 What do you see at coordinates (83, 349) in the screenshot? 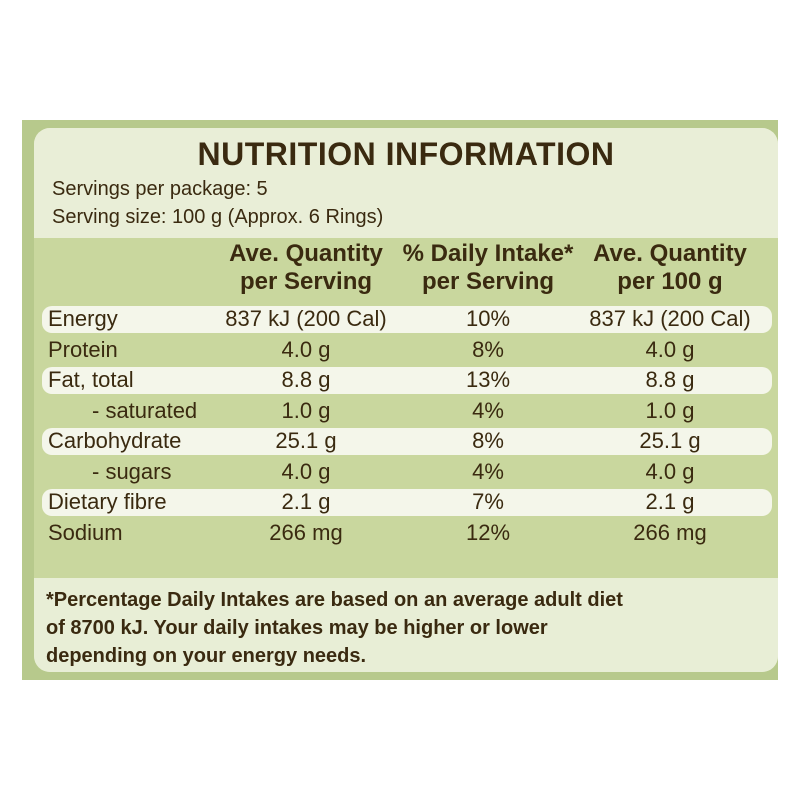
I see `nutrient-name: Protein` at bounding box center [83, 349].